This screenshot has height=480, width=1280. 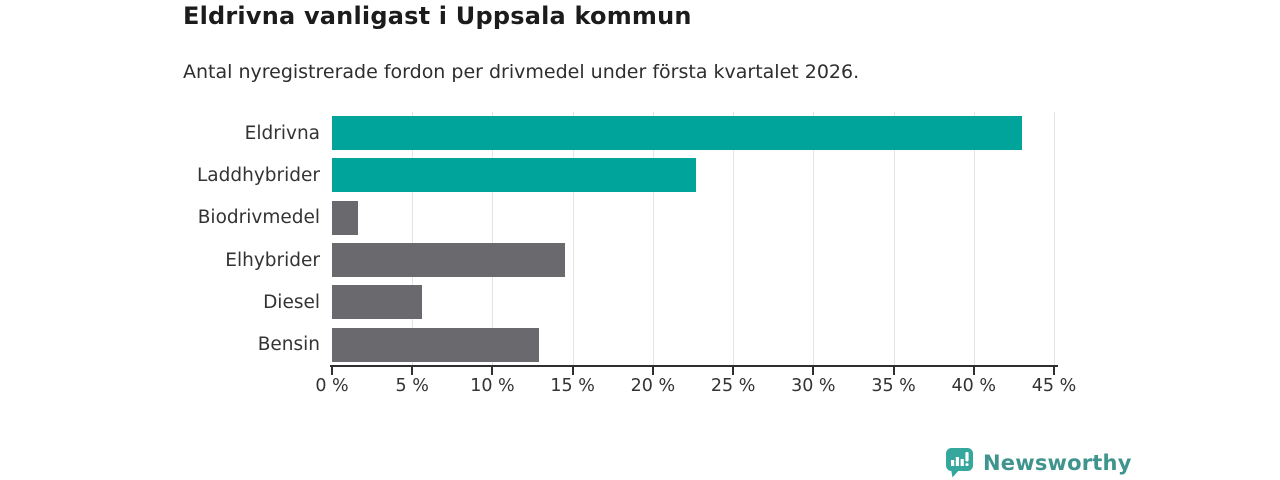 What do you see at coordinates (959, 463) in the screenshot?
I see `newsworthy-icon` at bounding box center [959, 463].